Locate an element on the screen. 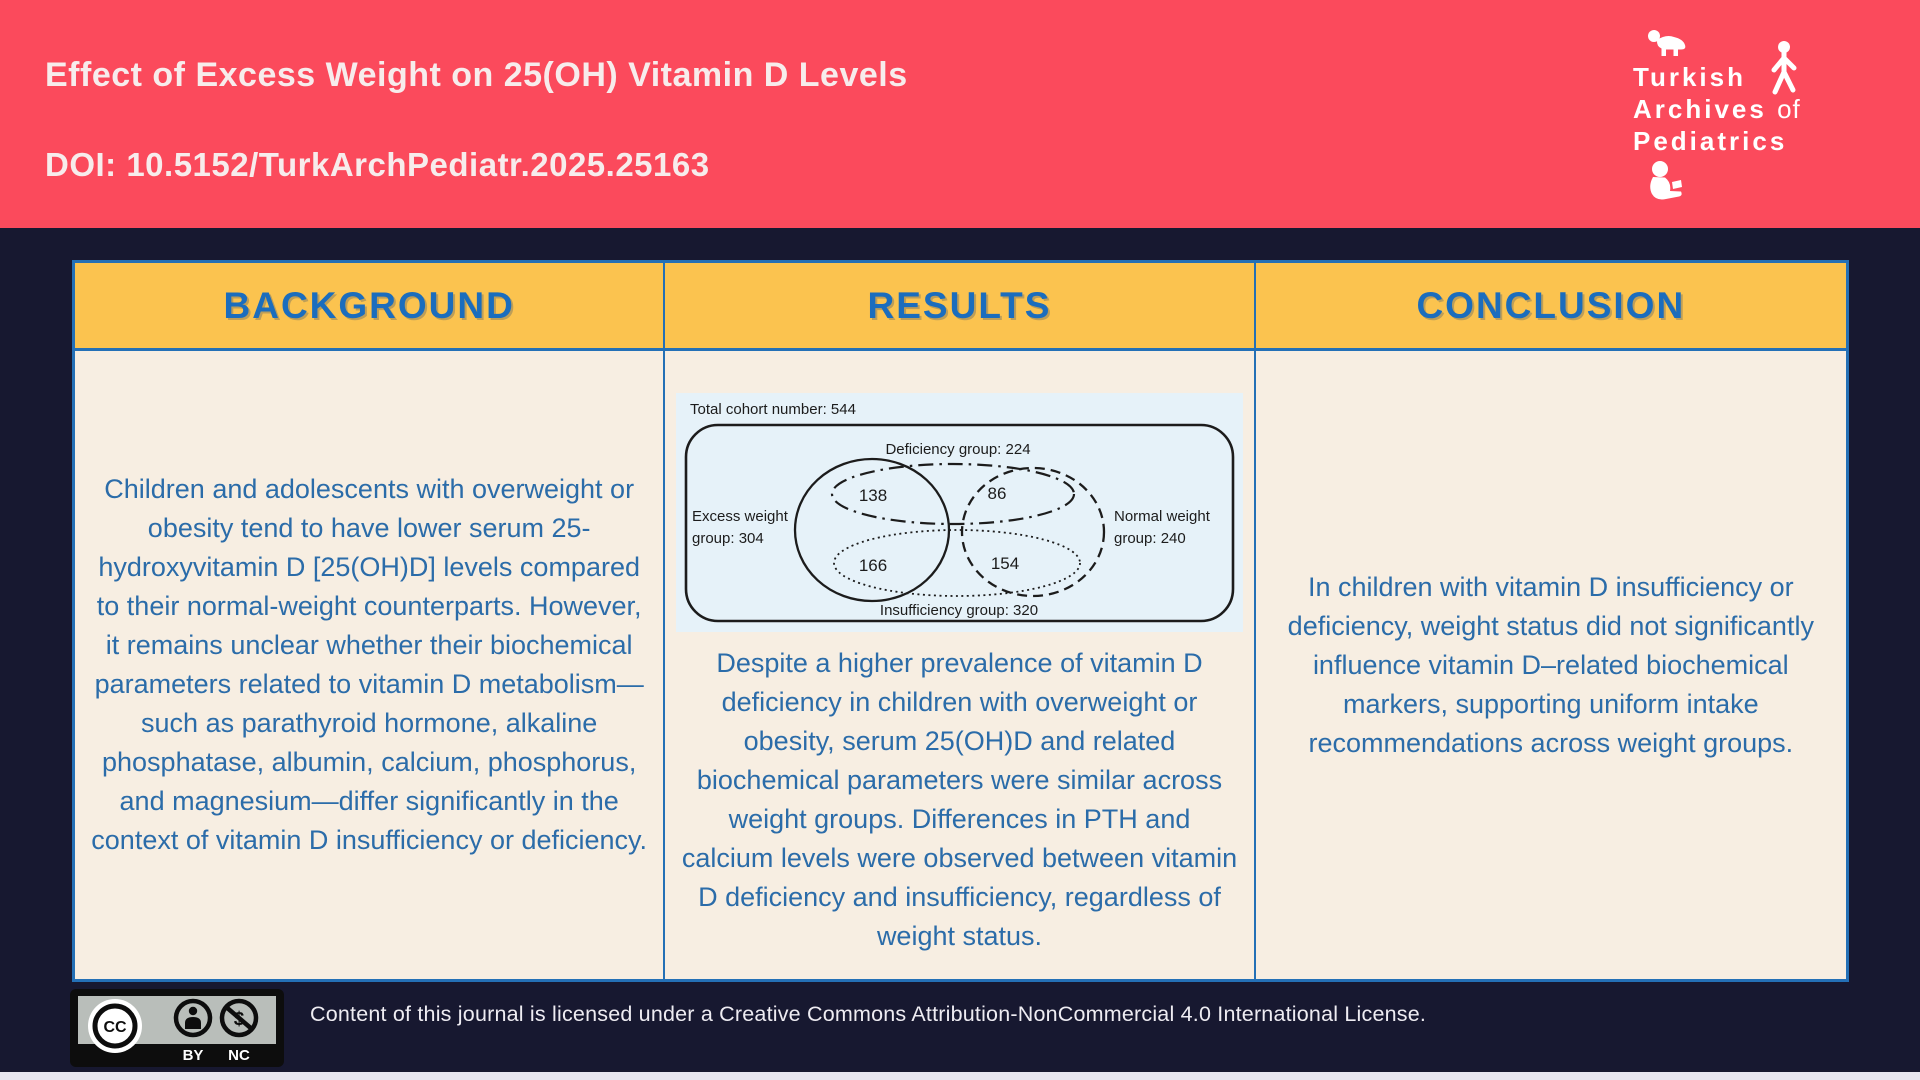 Image resolution: width=1920 pixels, height=1080 pixels. logo-text-turkish: Turkish is located at coordinates (1689, 77).